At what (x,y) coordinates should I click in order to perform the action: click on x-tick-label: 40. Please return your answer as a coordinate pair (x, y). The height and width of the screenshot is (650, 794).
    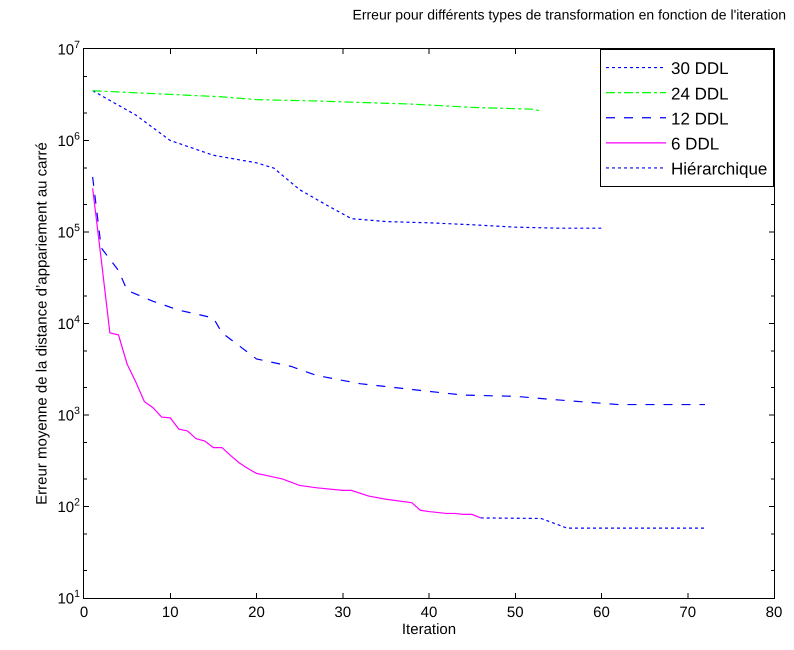
    Looking at the image, I should click on (429, 612).